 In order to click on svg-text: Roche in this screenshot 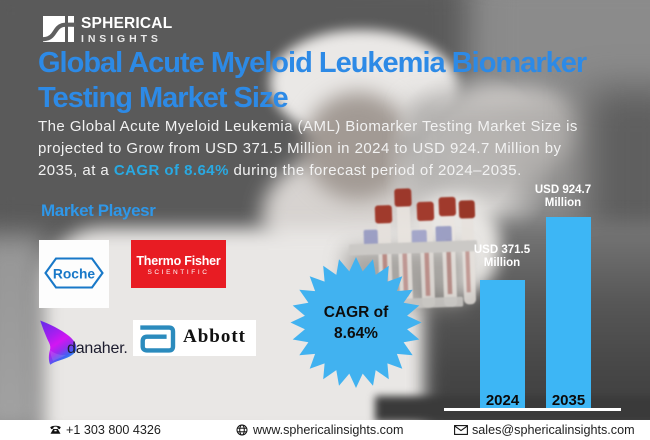, I will do `click(74, 274)`.